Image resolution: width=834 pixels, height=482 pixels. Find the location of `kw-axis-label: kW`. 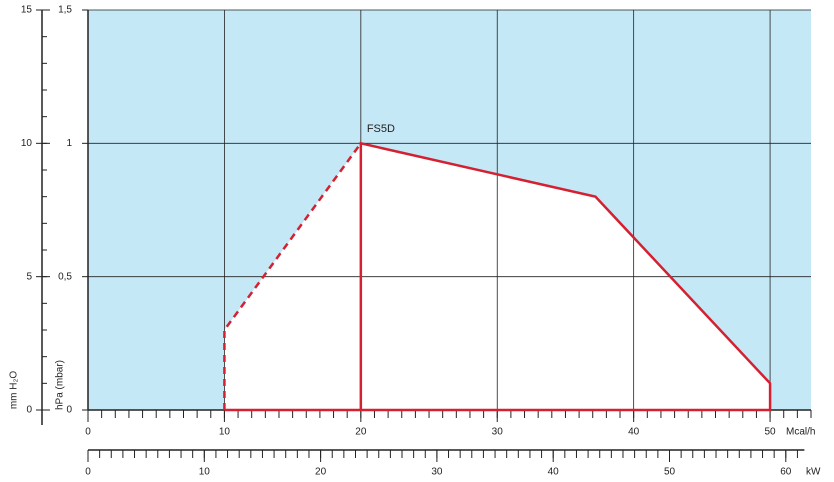

kw-axis-label: kW is located at coordinates (813, 472).